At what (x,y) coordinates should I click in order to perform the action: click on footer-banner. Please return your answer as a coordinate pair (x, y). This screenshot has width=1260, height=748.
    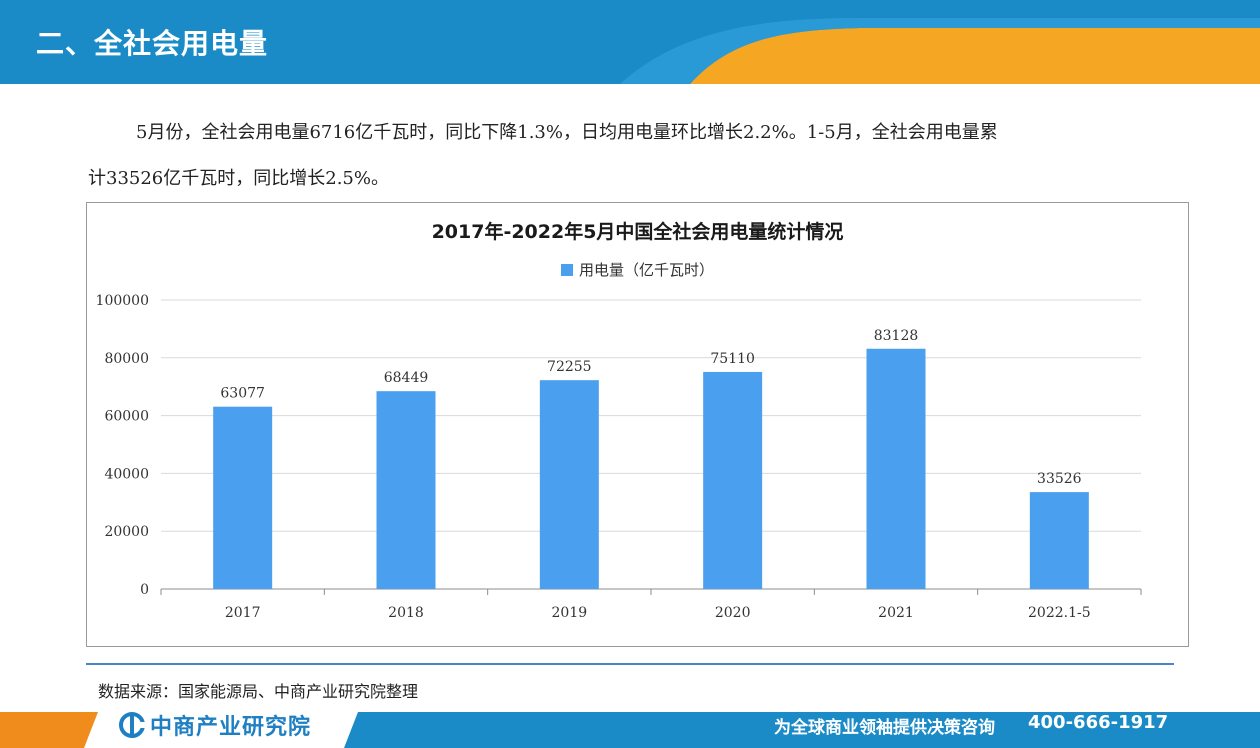
    Looking at the image, I should click on (630, 730).